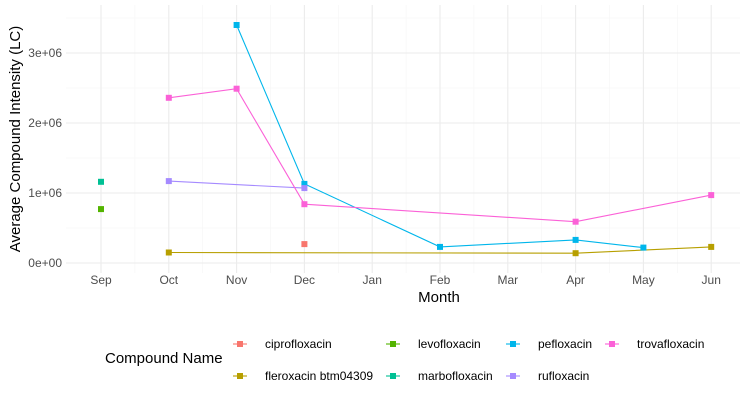  Describe the element at coordinates (45, 53) in the screenshot. I see `y-tick-label: 3e+06` at that location.